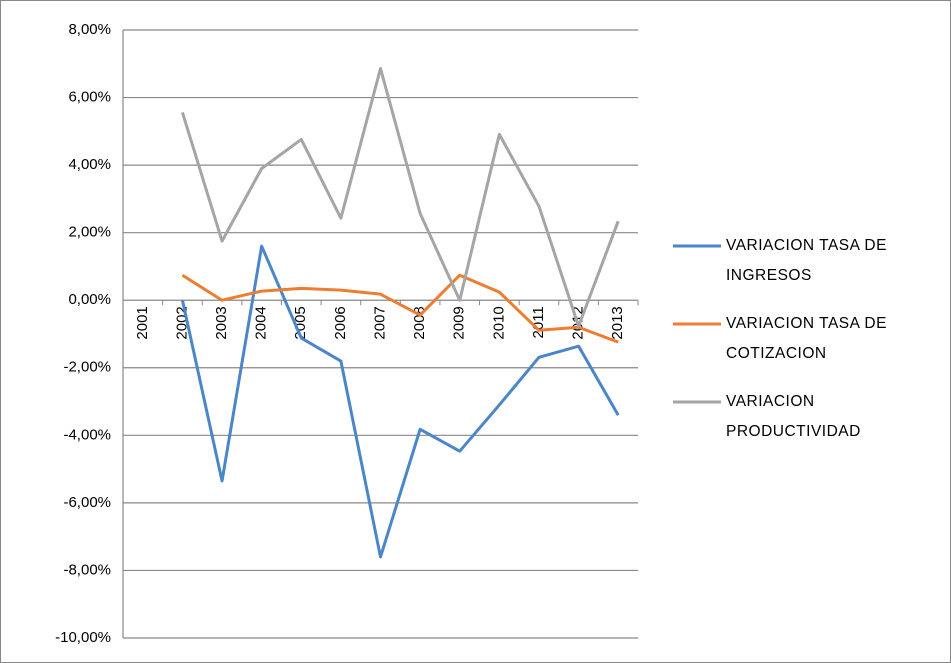 The image size is (951, 663). I want to click on y-tick-label: -10,00%, so click(83, 637).